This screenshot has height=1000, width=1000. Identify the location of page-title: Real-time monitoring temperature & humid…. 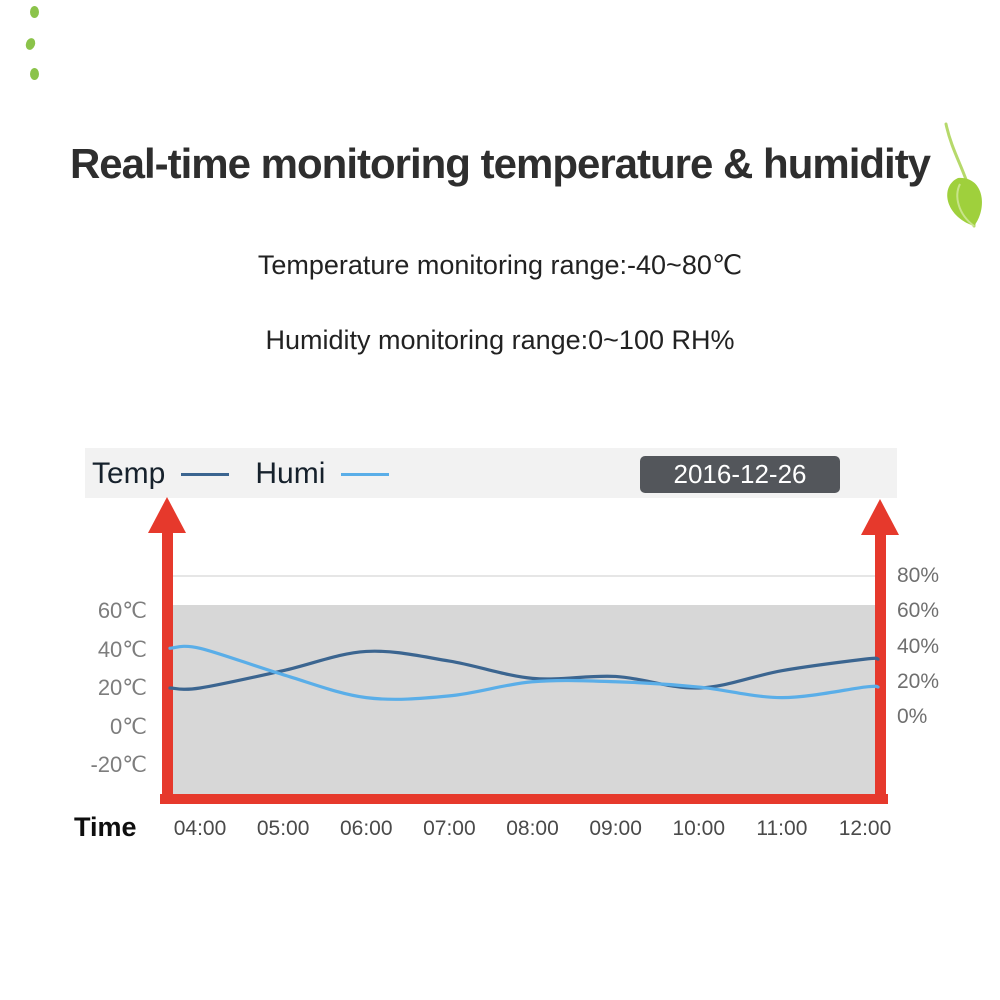
(500, 163).